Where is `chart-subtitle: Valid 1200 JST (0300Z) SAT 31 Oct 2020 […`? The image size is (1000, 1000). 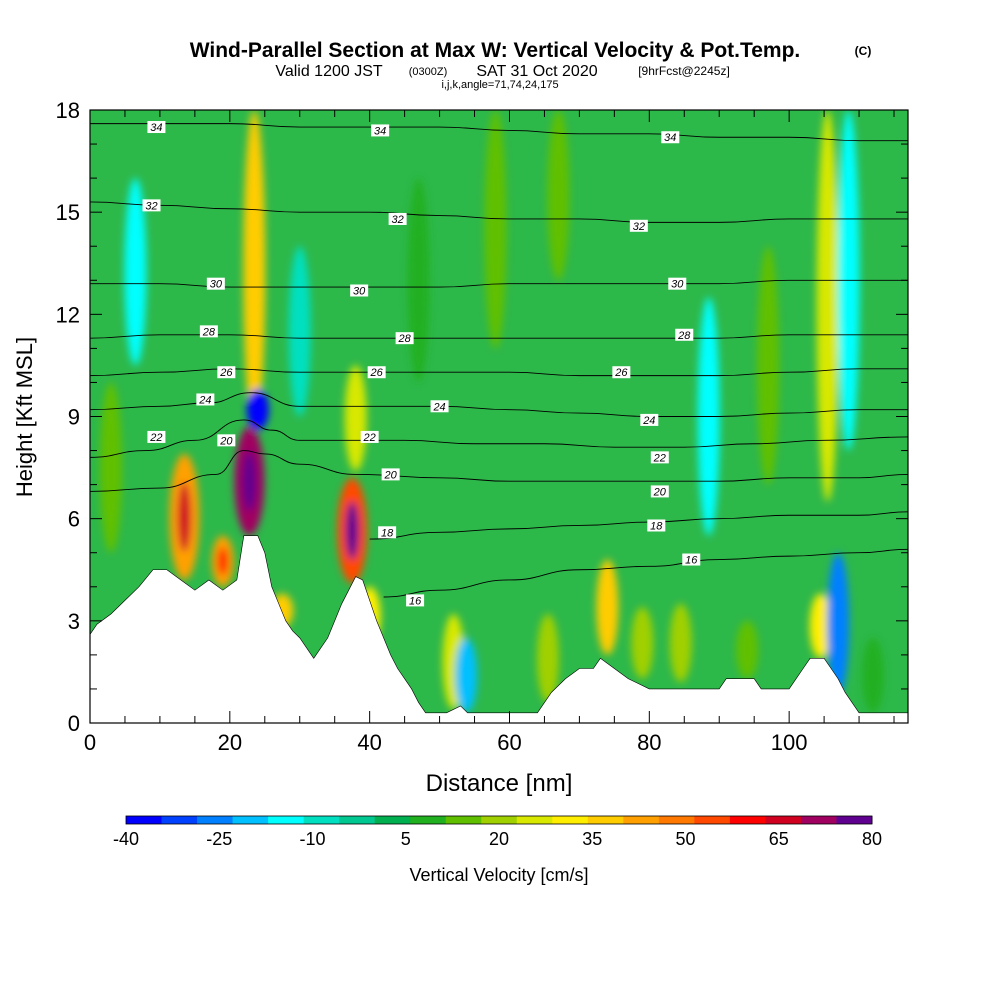 chart-subtitle: Valid 1200 JST (0300Z) SAT 31 Oct 2020 [… is located at coordinates (502, 71).